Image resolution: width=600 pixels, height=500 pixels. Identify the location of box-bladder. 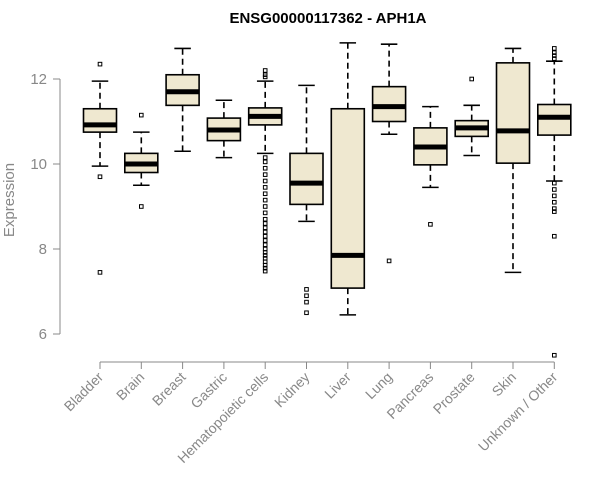
(100, 168).